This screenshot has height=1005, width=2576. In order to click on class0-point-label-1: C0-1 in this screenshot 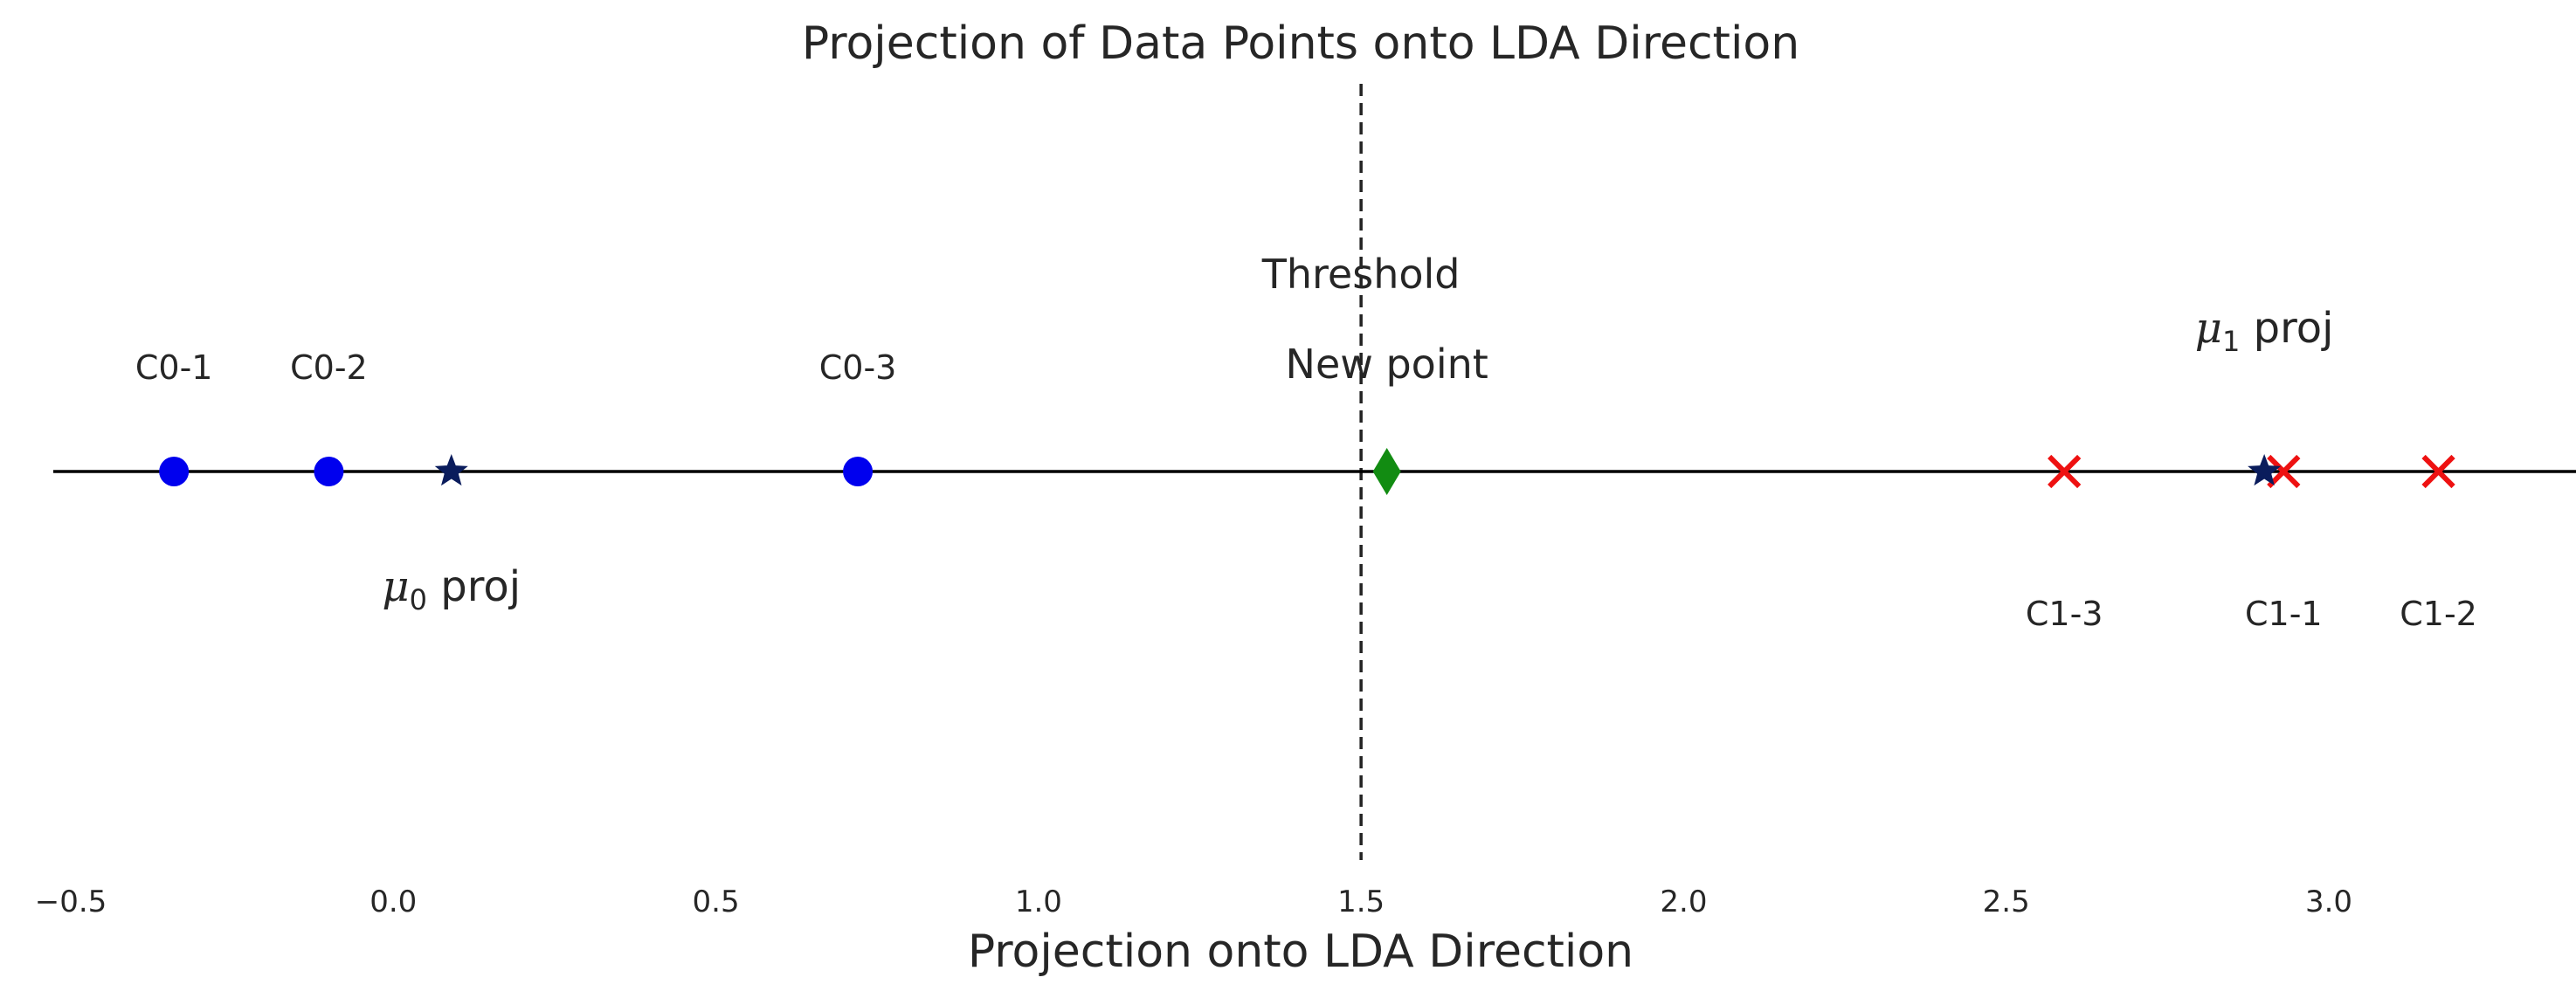, I will do `click(174, 368)`.